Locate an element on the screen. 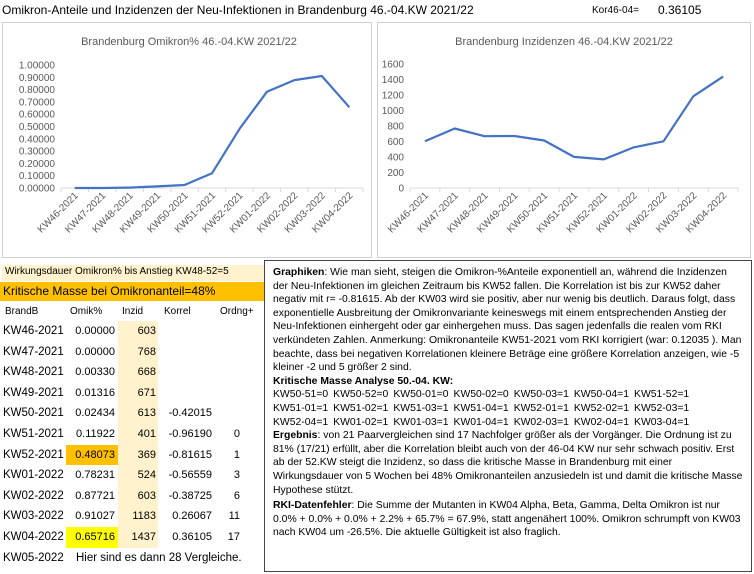 This screenshot has height=574, width=754. pair-comparison-cell: KW52-04=1 is located at coordinates (301, 422).